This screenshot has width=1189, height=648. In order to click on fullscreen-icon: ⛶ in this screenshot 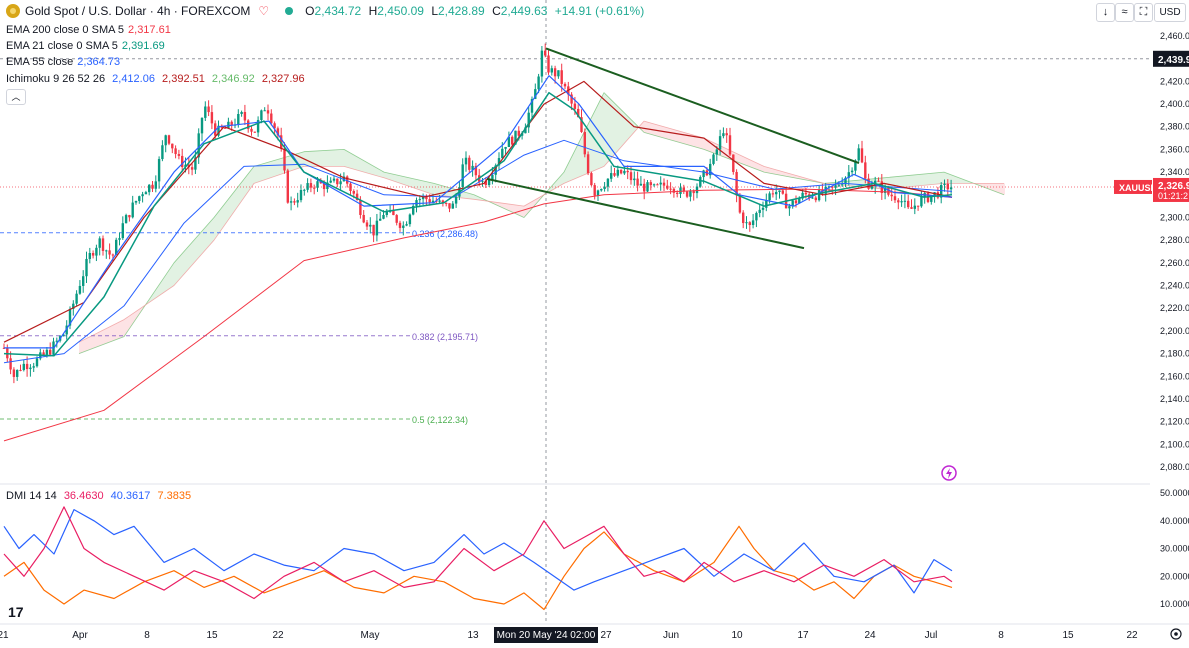, I will do `click(1143, 12)`.